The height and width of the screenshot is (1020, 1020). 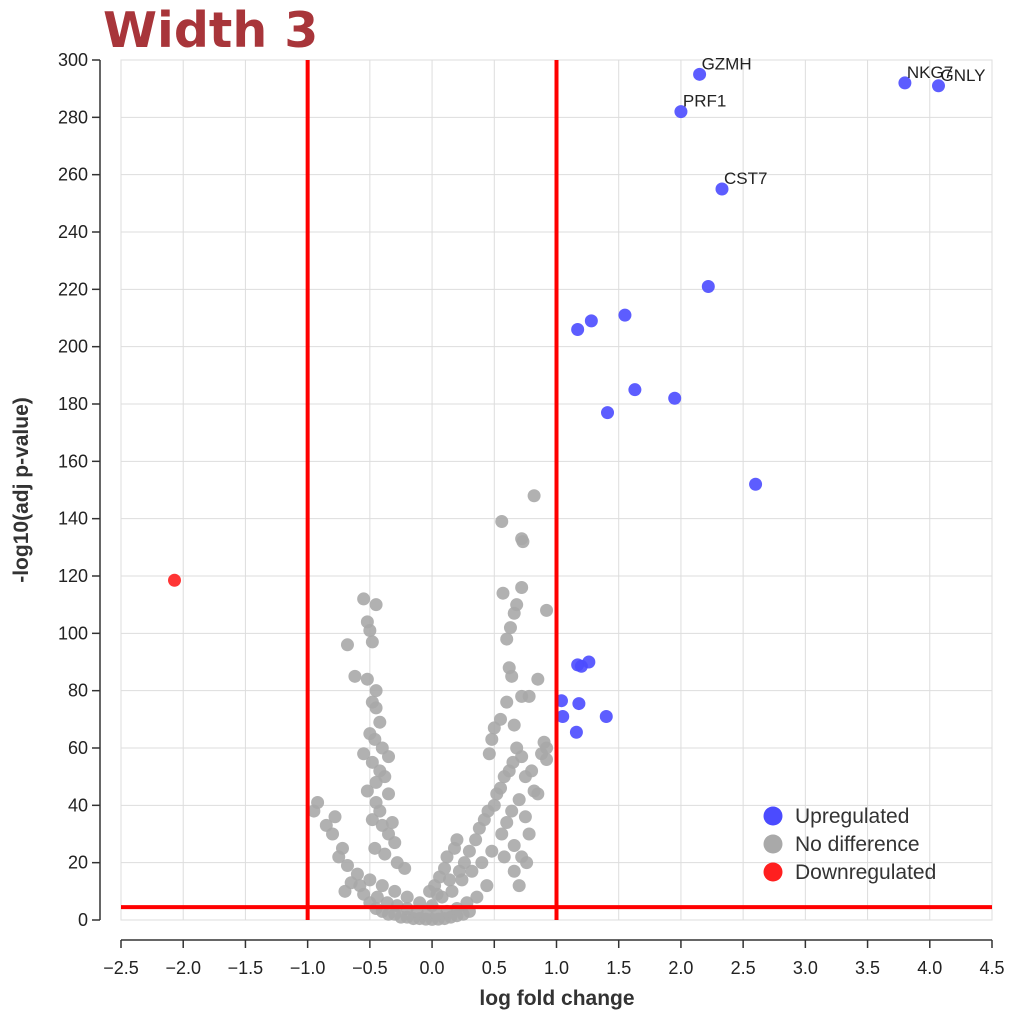 I want to click on gene-label: PRF1, so click(x=704, y=101).